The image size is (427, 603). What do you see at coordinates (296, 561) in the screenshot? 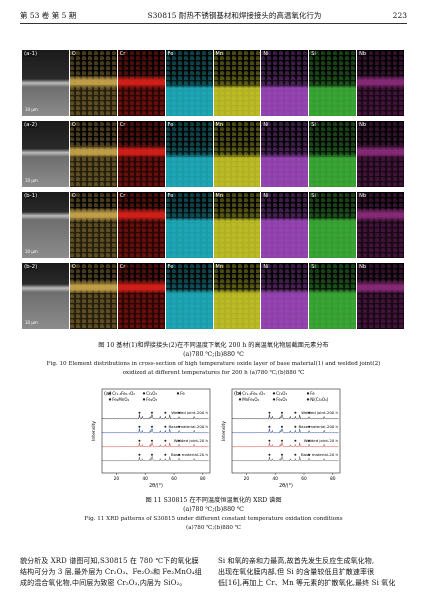
I see `body-line: Si 和氧的亲和力最高,故首先发生反应生成氧化物,` at bounding box center [296, 561].